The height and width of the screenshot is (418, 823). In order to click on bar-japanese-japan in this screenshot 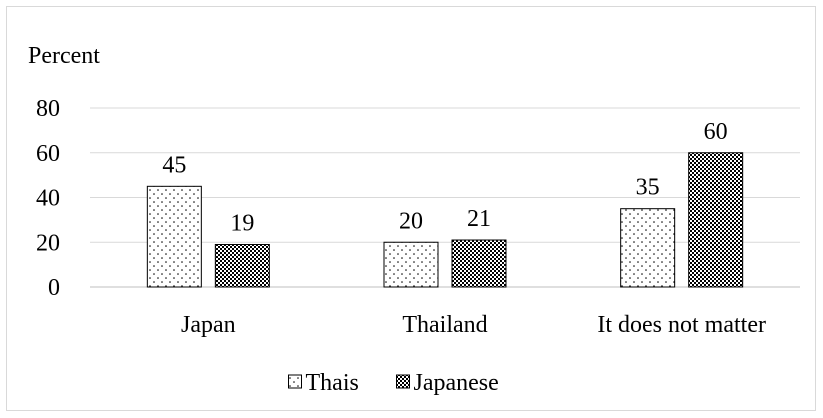, I will do `click(242, 265)`.